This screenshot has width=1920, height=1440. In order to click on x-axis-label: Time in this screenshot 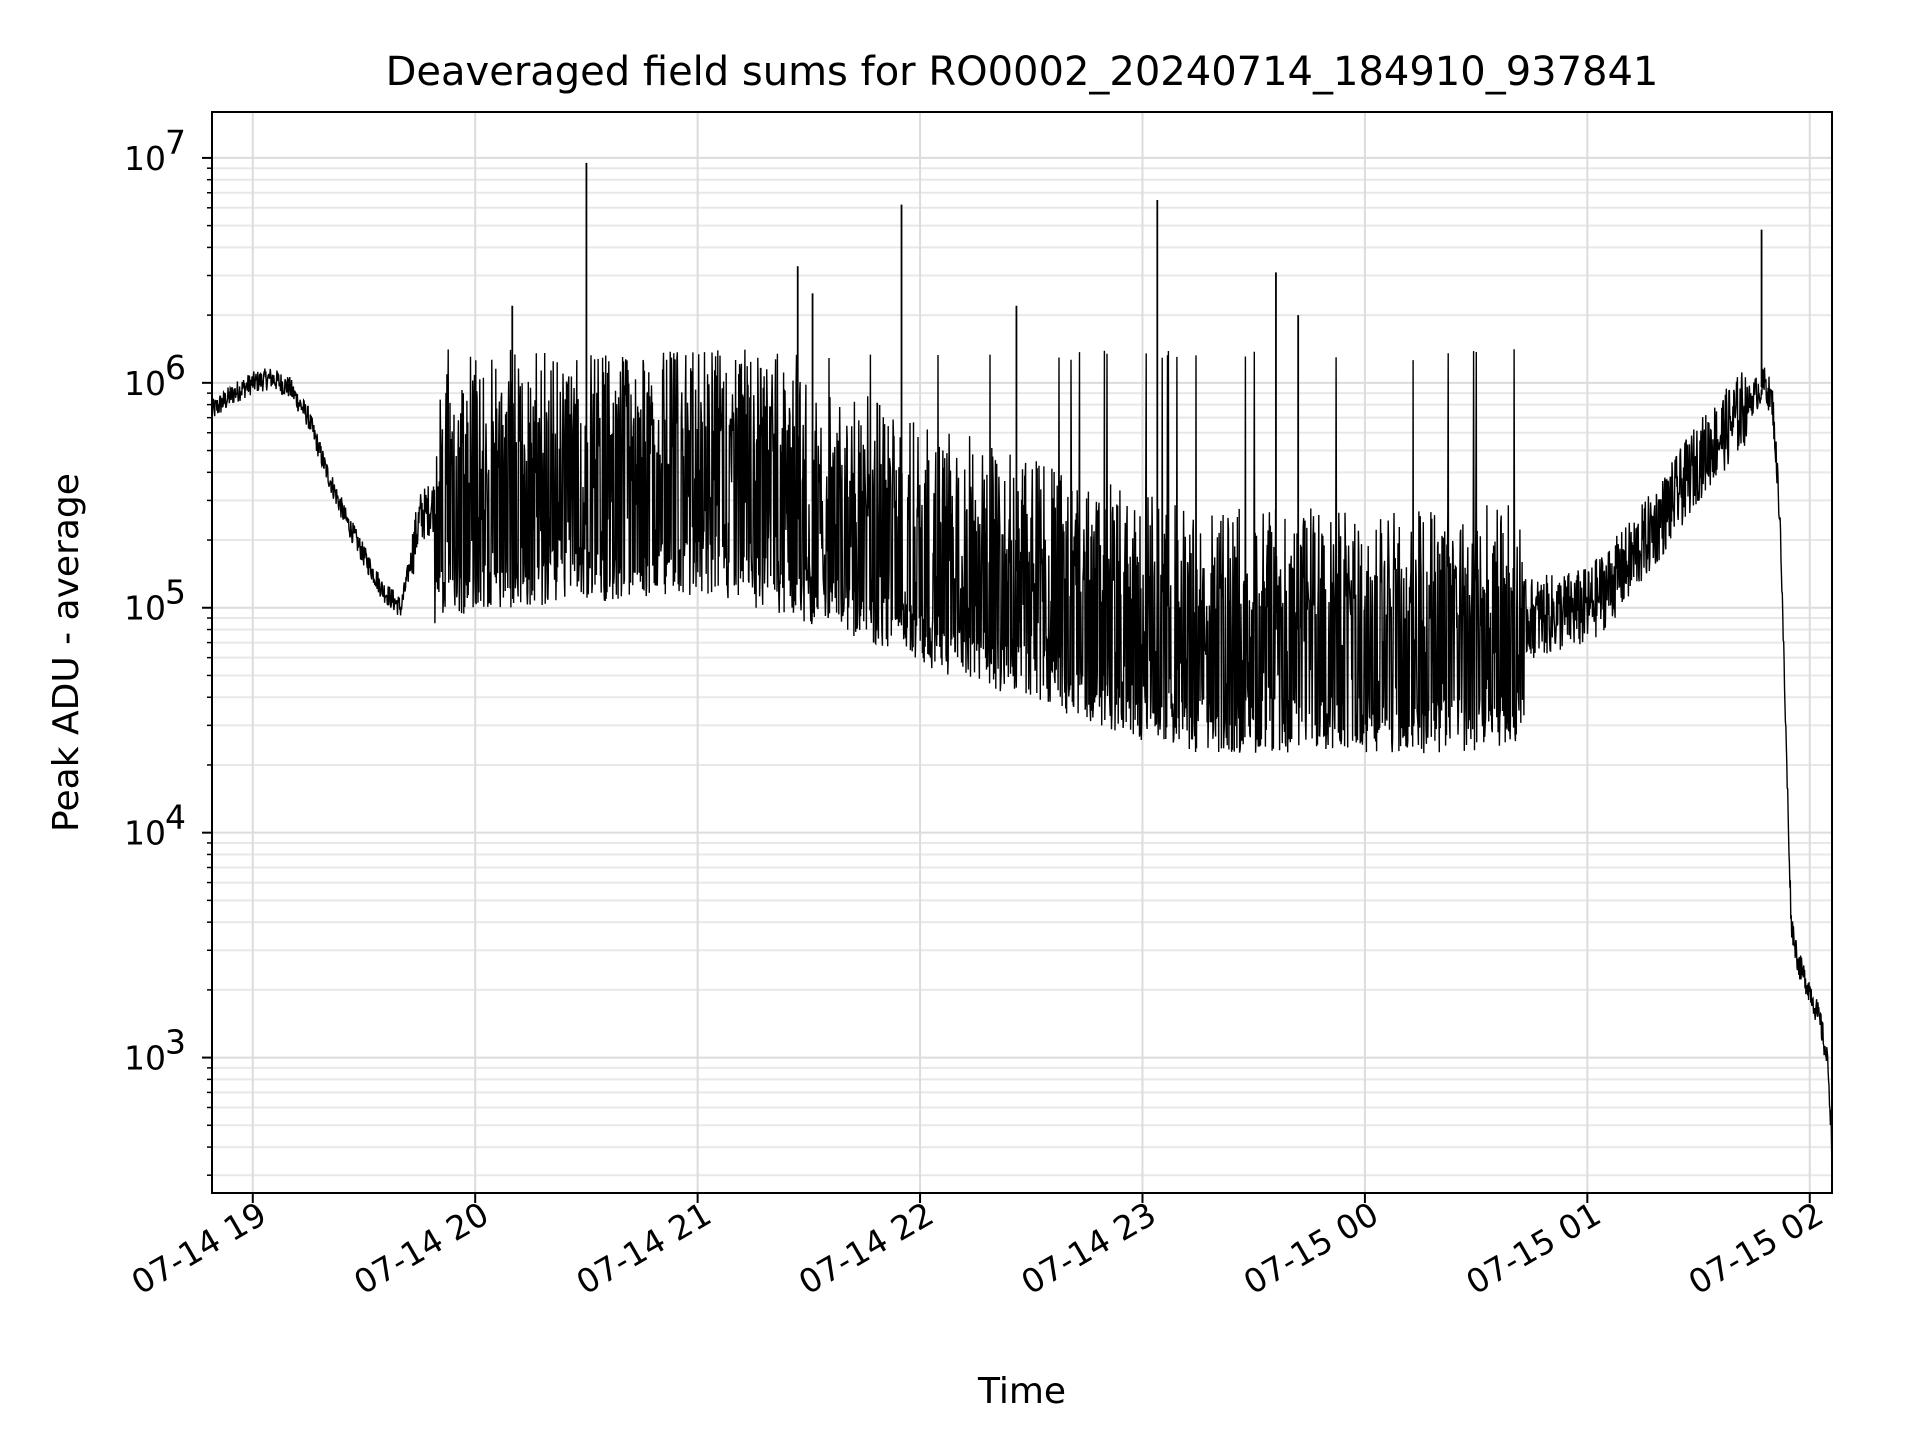, I will do `click(1021, 1391)`.